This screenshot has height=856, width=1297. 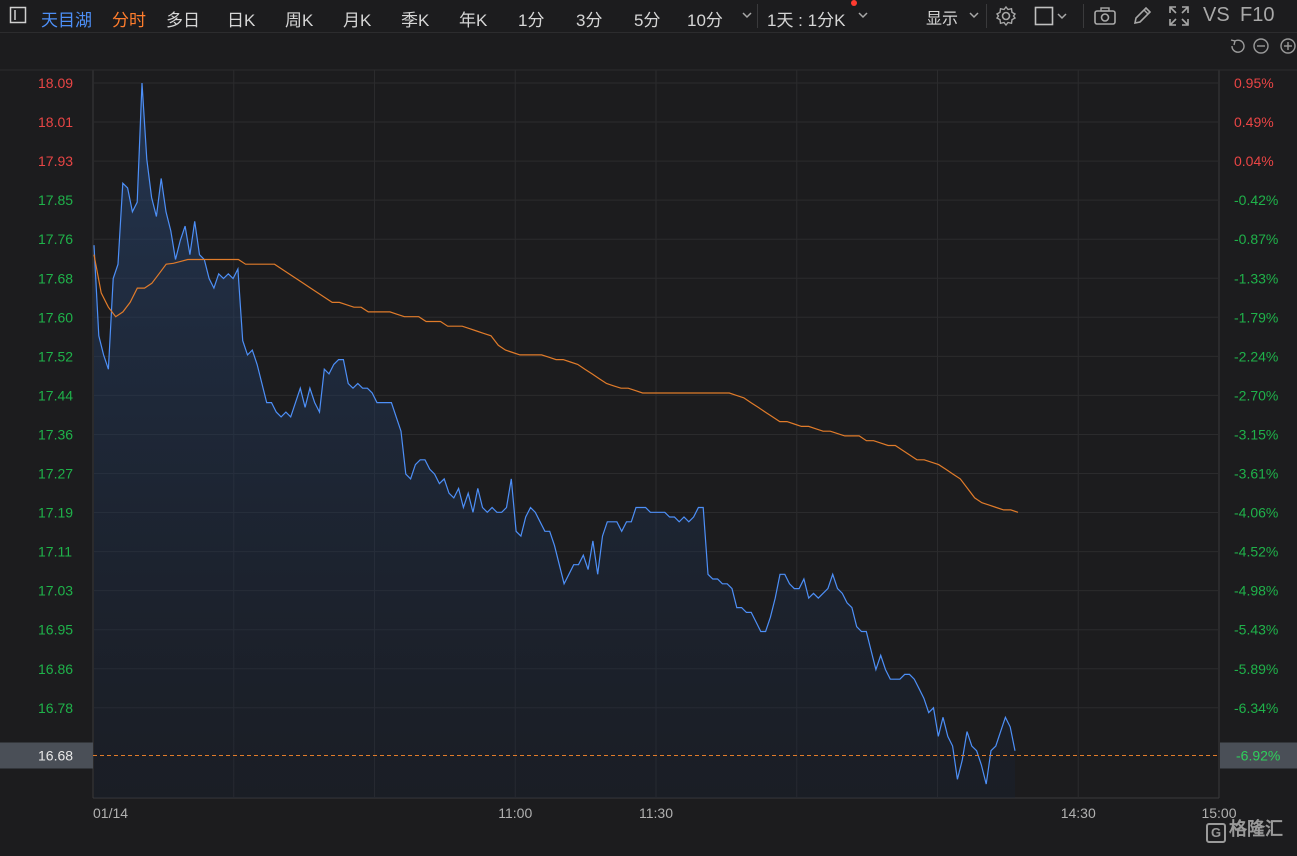 I want to click on y-tick-label-left: 17.60, so click(x=55, y=317).